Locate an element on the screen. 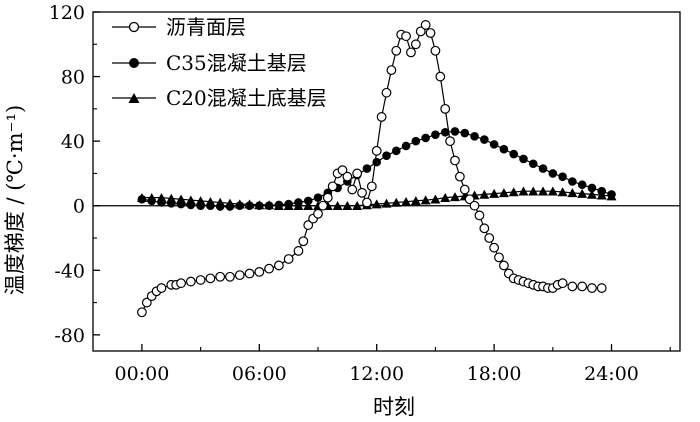 The image size is (700, 422). x-tick-label: 24:00 is located at coordinates (611, 374).